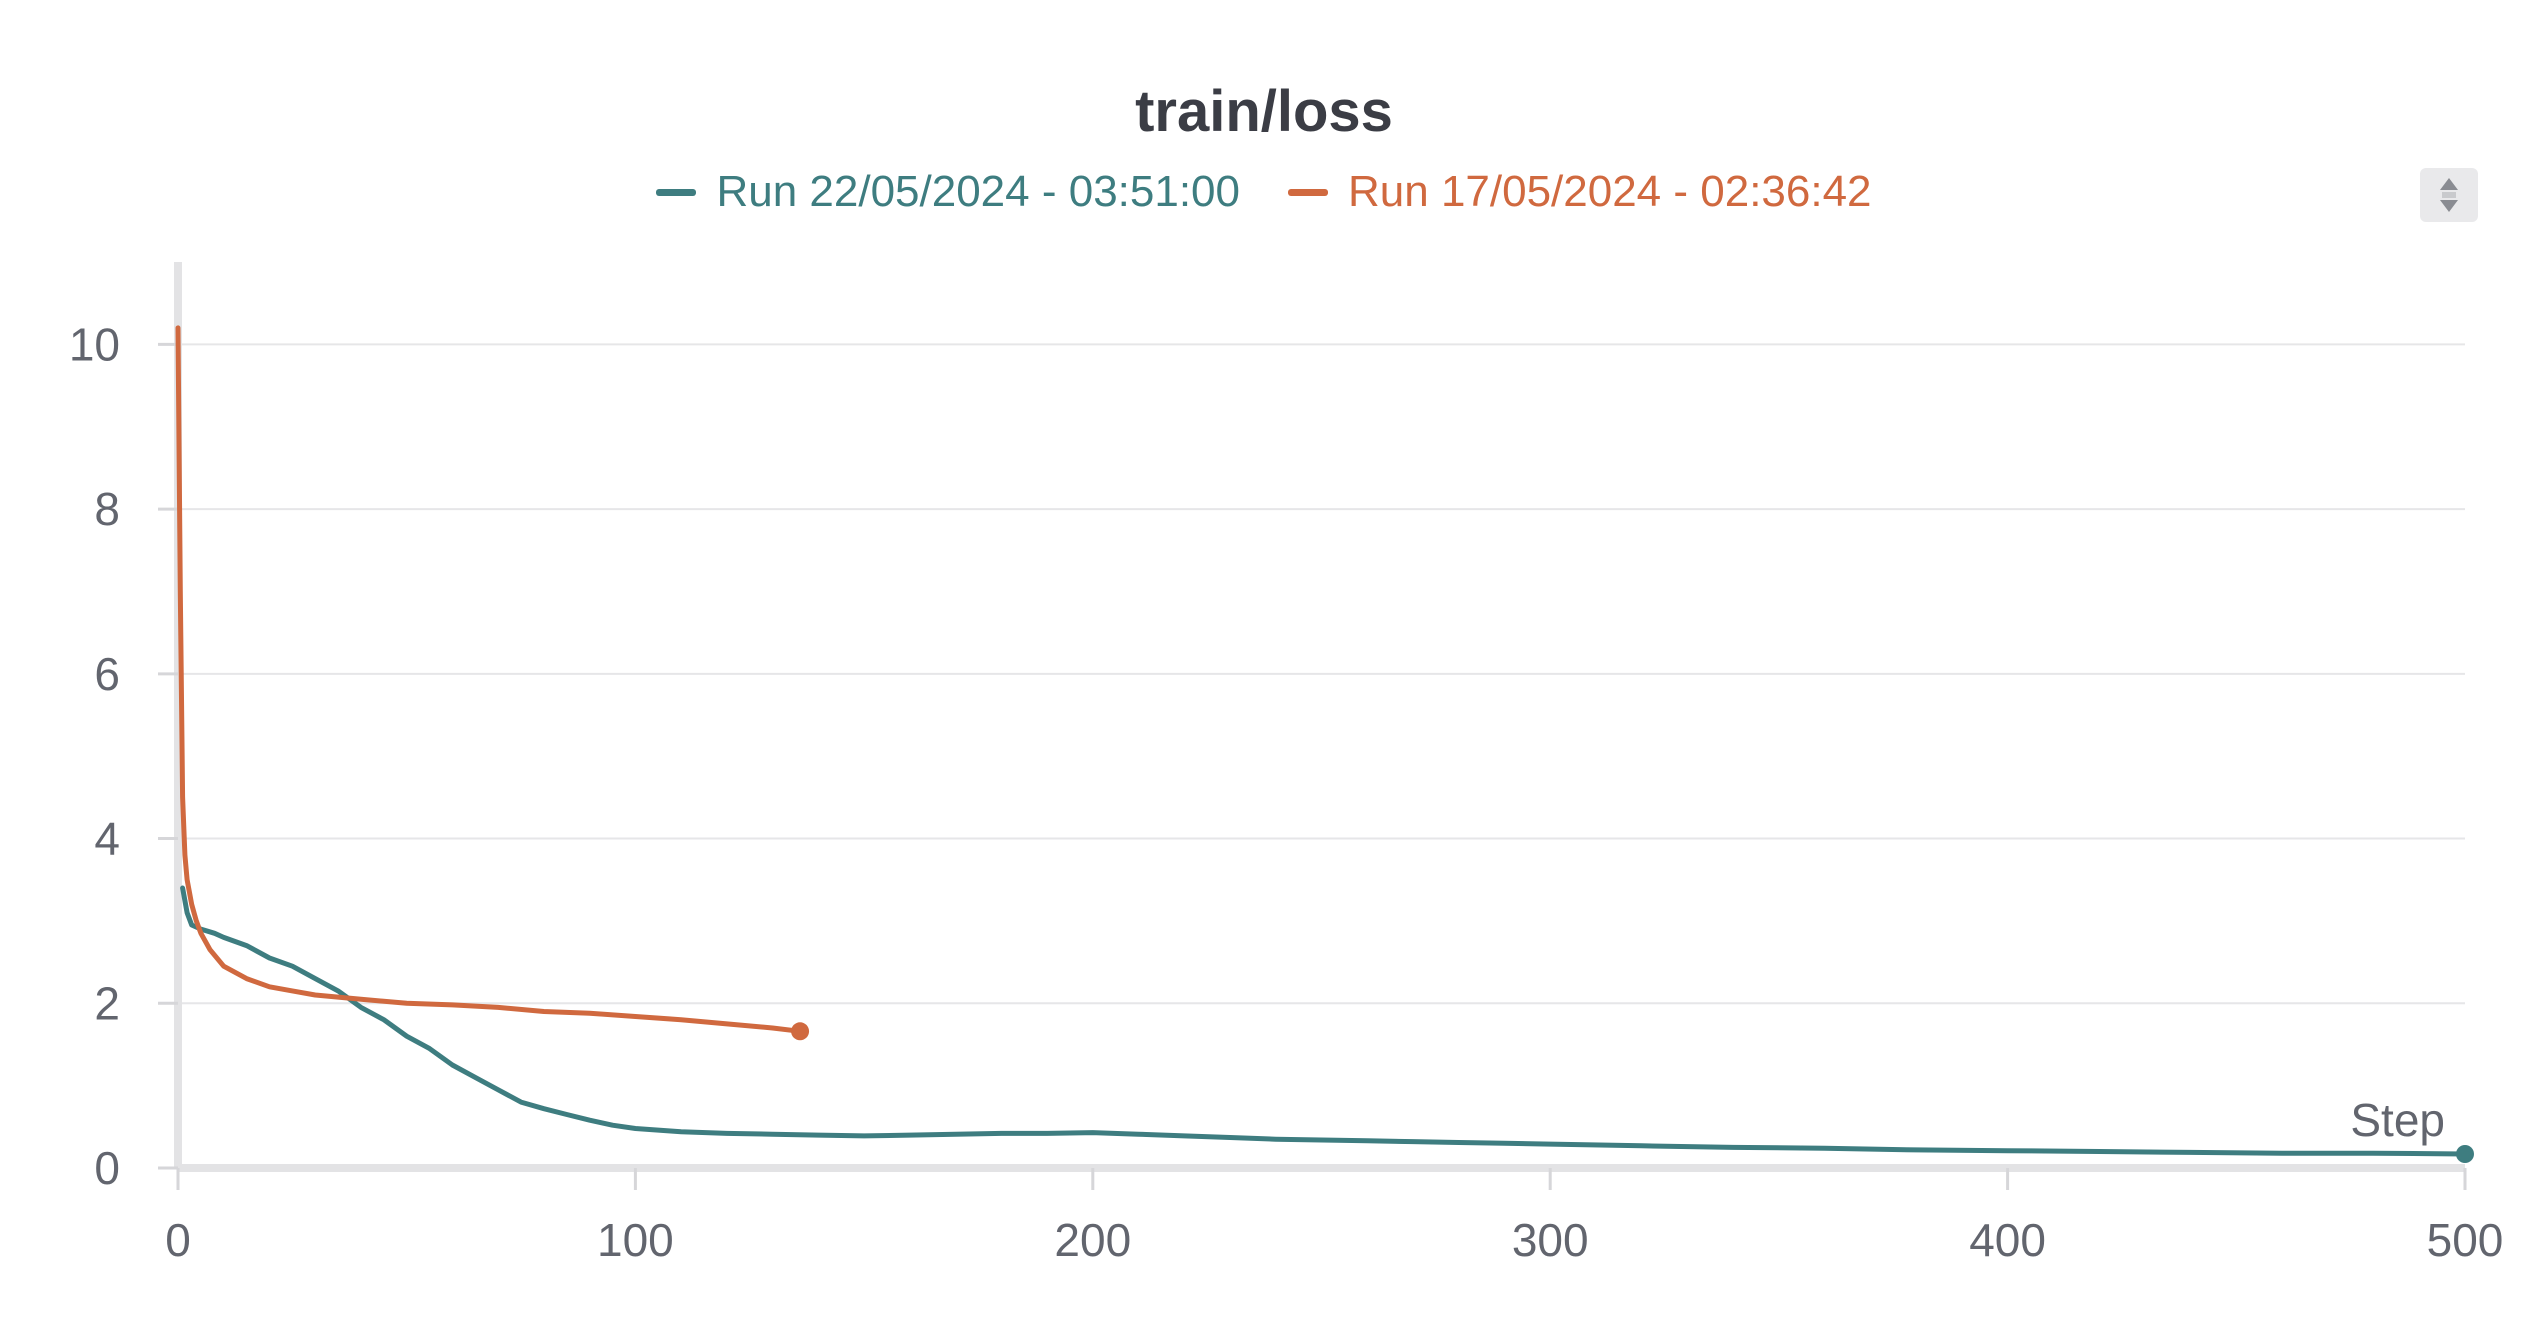 The height and width of the screenshot is (1328, 2528). I want to click on chart-title: train/loss, so click(1264, 111).